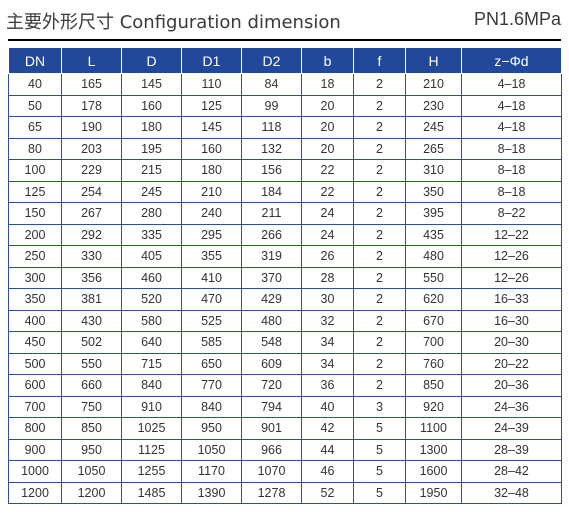  I want to click on table-cell: 1170, so click(211, 471).